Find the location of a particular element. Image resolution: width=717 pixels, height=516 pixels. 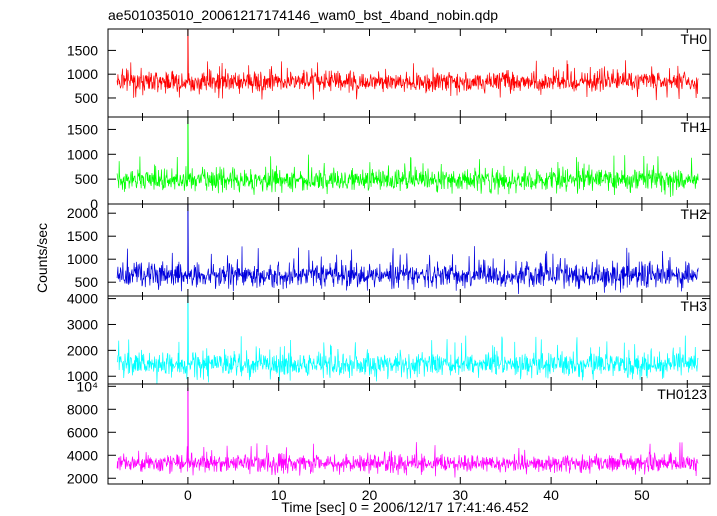

x-axis-title: Time [sec] 0 = 2006/12/17 17:41:46.452 is located at coordinates (405, 507).